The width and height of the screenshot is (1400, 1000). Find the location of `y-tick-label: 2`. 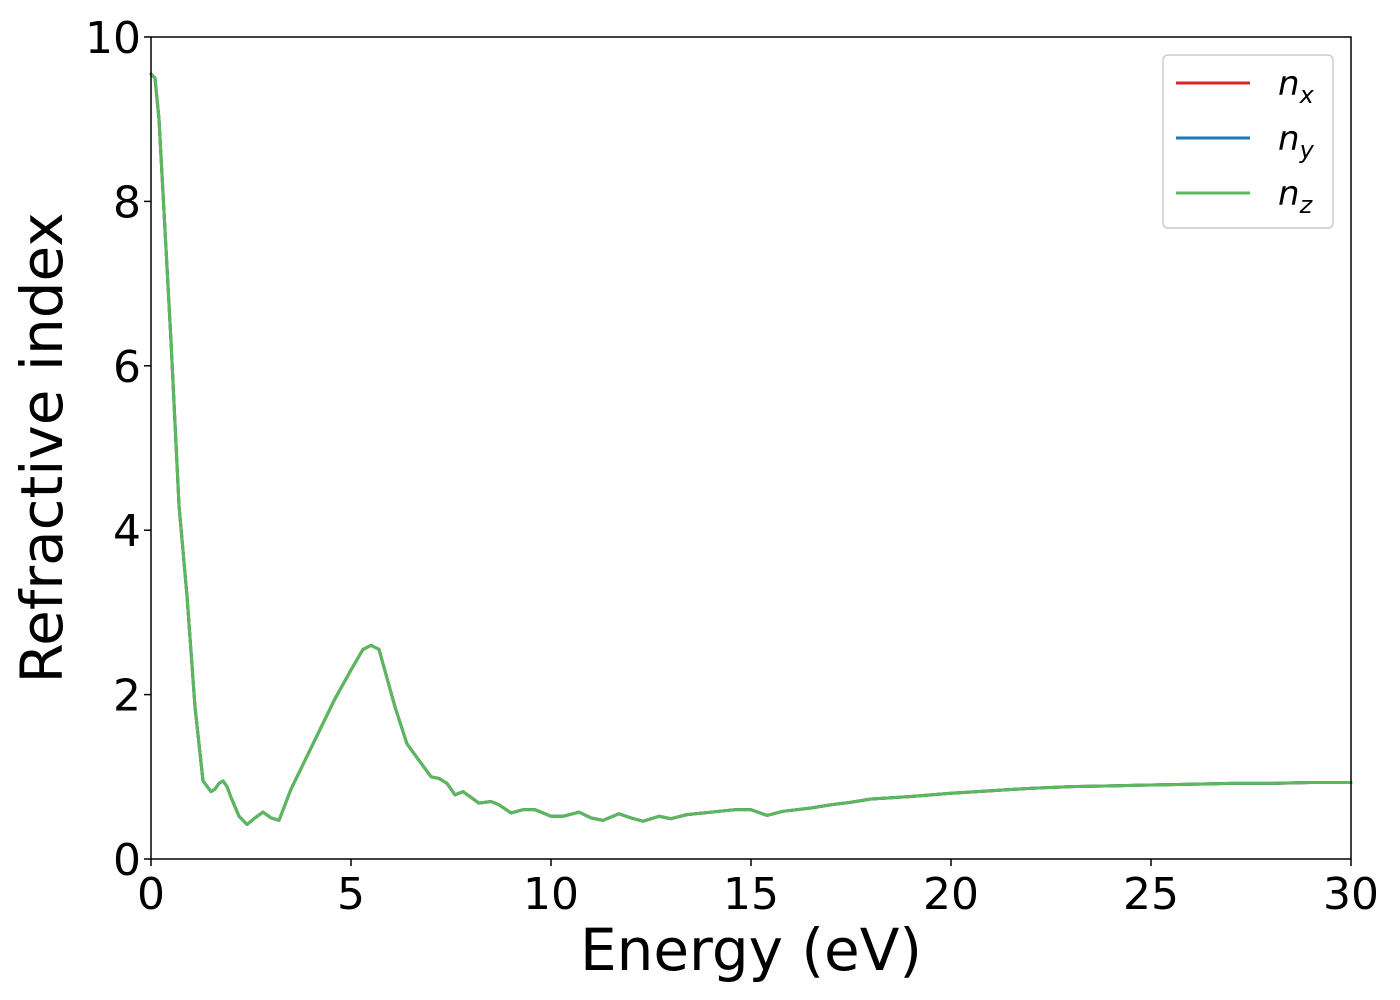

y-tick-label: 2 is located at coordinates (127, 696).